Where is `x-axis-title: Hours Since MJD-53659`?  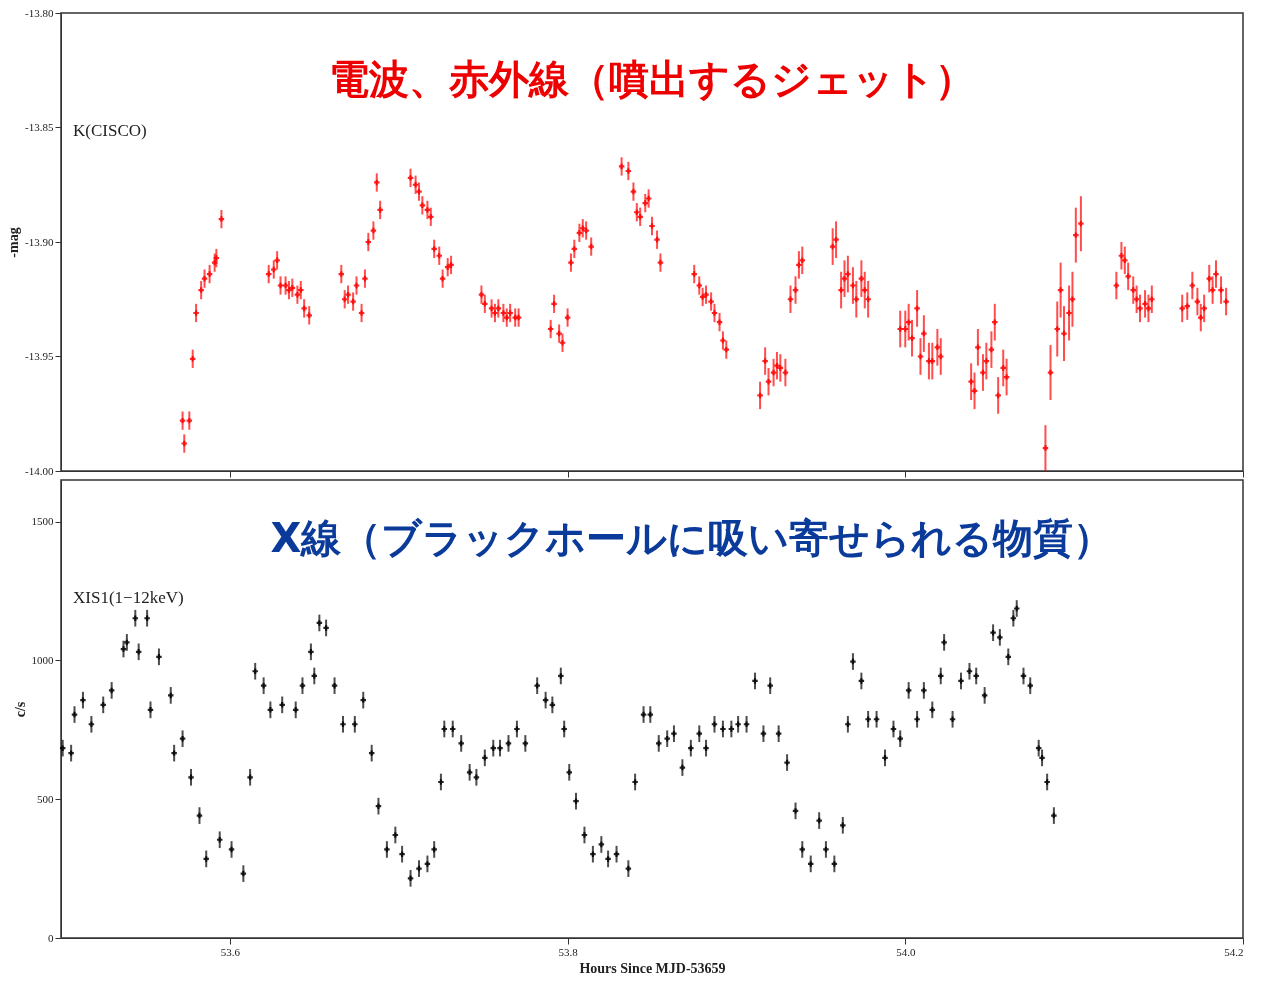 x-axis-title: Hours Since MJD-53659 is located at coordinates (652, 968).